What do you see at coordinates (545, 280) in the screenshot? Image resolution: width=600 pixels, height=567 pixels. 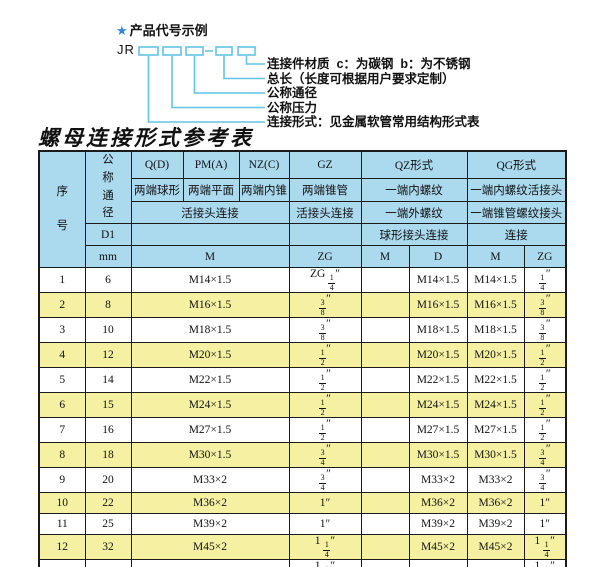 I see `cell-qg-zg: 1 4 ″` at bounding box center [545, 280].